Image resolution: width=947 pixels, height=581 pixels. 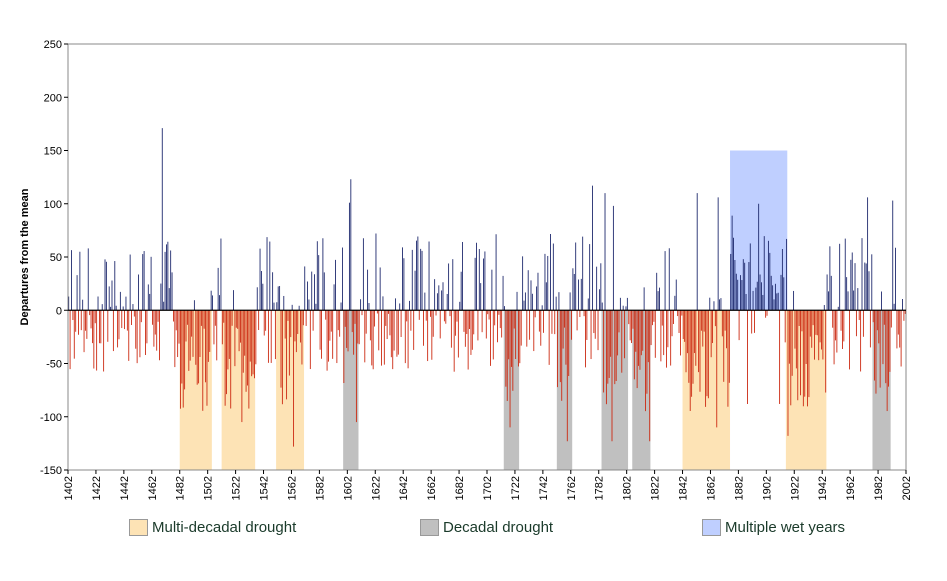 What do you see at coordinates (498, 527) in the screenshot?
I see `legend-label-decadal: Decadal drought` at bounding box center [498, 527].